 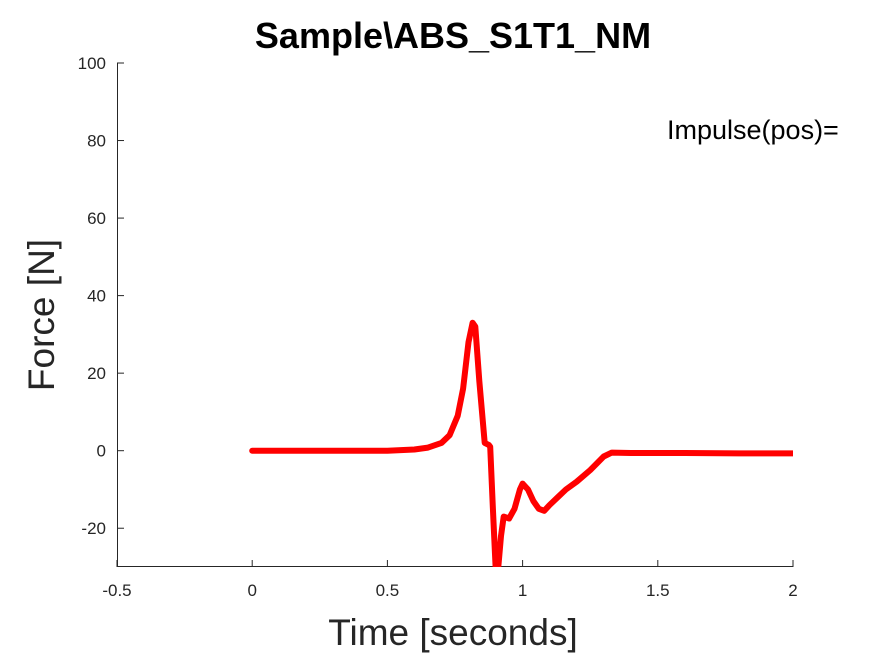 What do you see at coordinates (101, 310) in the screenshot?
I see `y-axis: -20 0 20 40 60 80 100` at bounding box center [101, 310].